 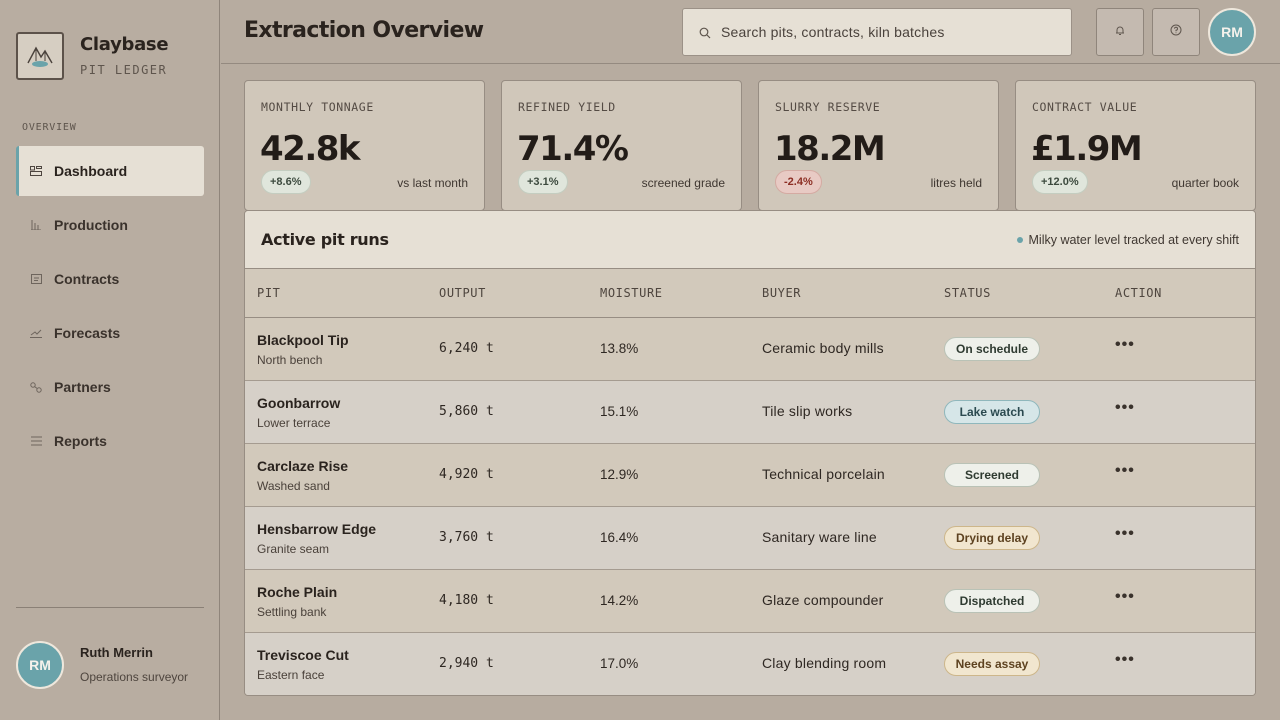 What do you see at coordinates (567, 107) in the screenshot?
I see `kpi-label: REFINED YIELD` at bounding box center [567, 107].